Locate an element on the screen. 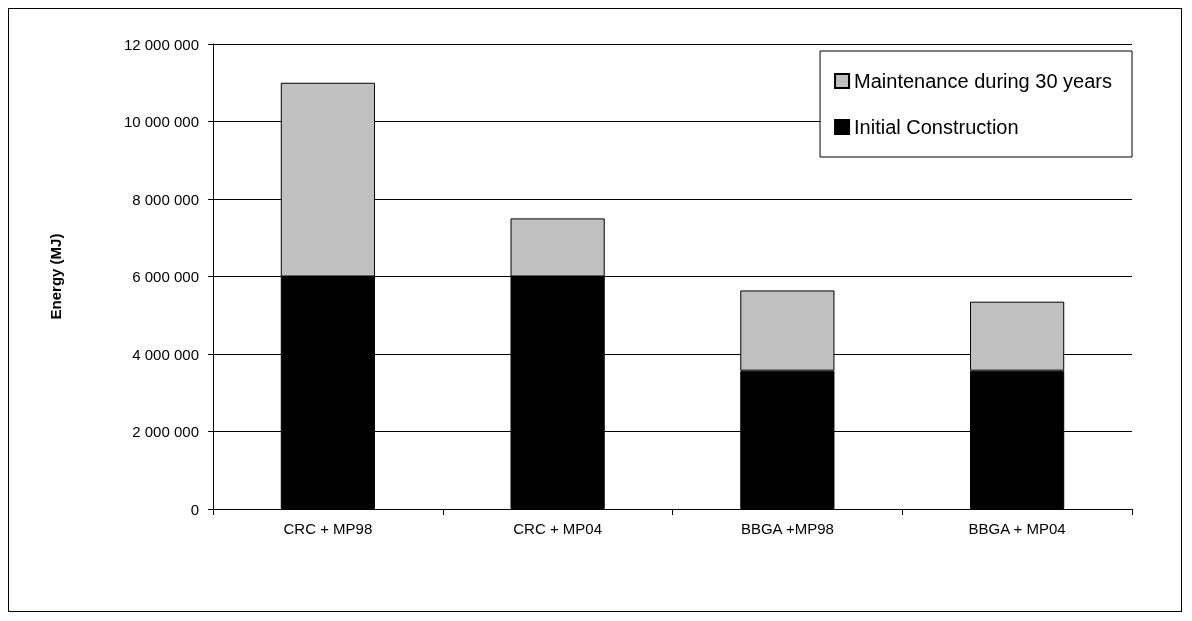 This screenshot has width=1192, height=621. legend-label: Maintenance during 30 years is located at coordinates (983, 81).